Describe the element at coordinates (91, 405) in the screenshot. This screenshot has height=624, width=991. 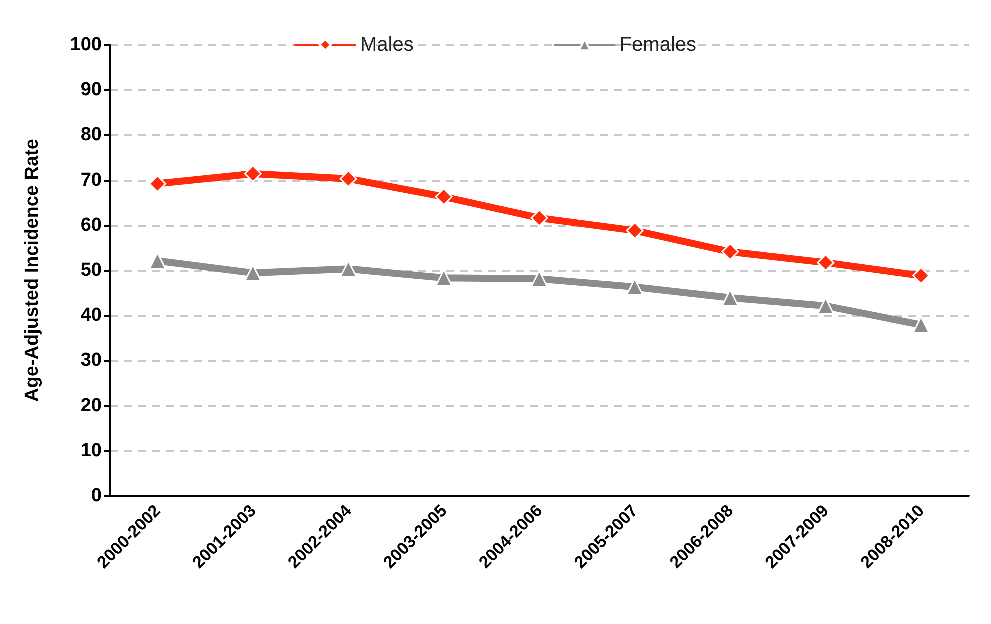
I see `y-tick-label: 20` at that location.